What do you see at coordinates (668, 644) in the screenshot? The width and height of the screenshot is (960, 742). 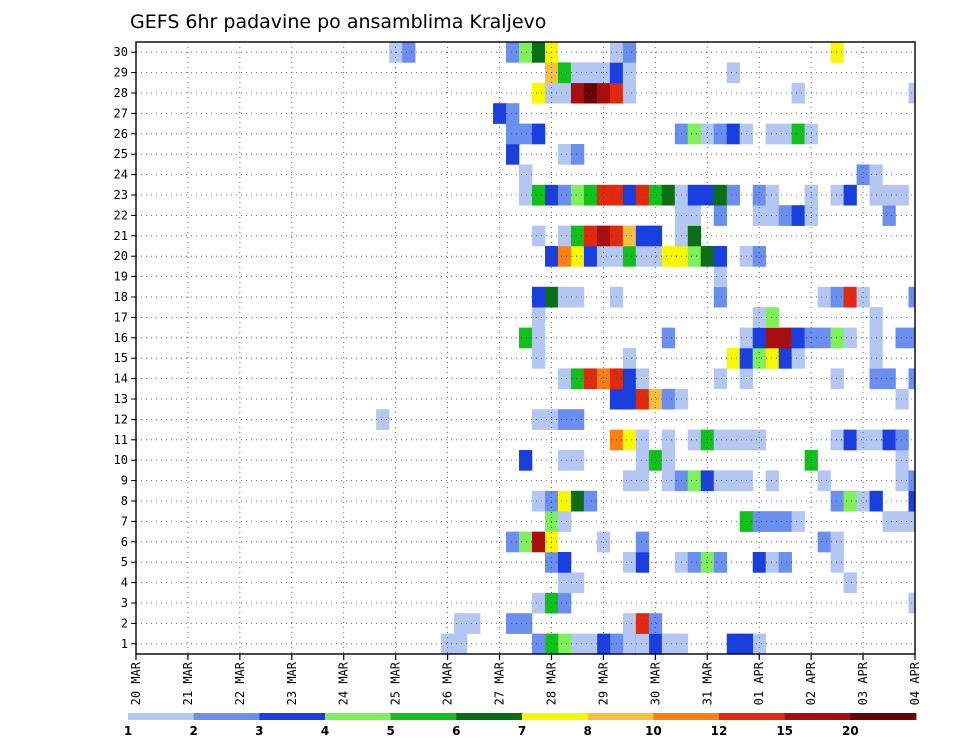 I see `precip-cell-m1-s41` at bounding box center [668, 644].